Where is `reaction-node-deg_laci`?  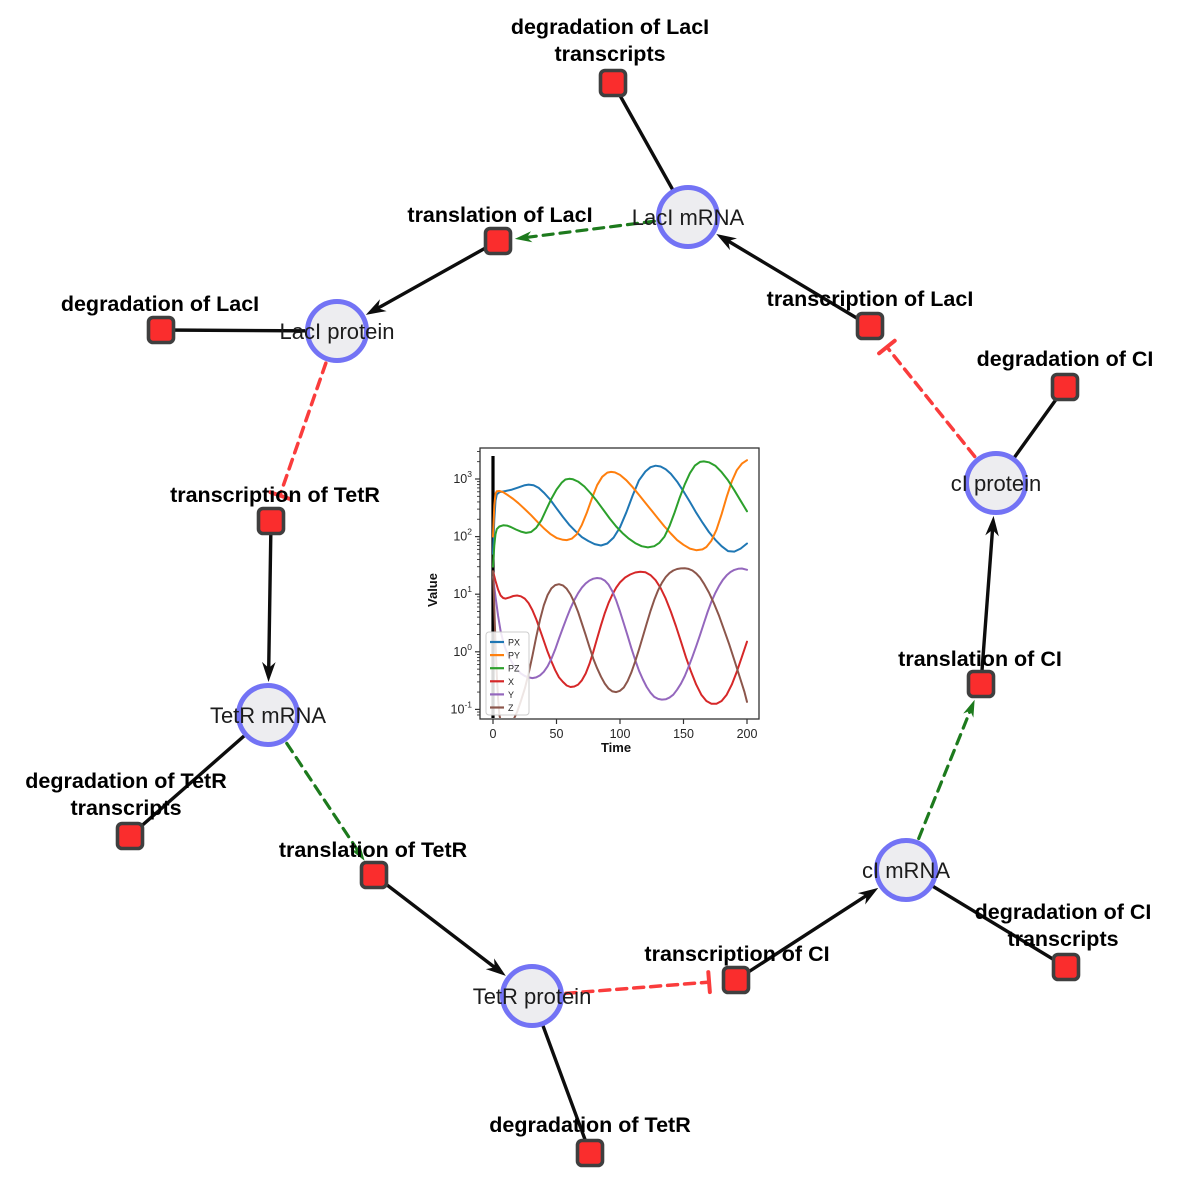
reaction-node-deg_laci is located at coordinates (161, 330).